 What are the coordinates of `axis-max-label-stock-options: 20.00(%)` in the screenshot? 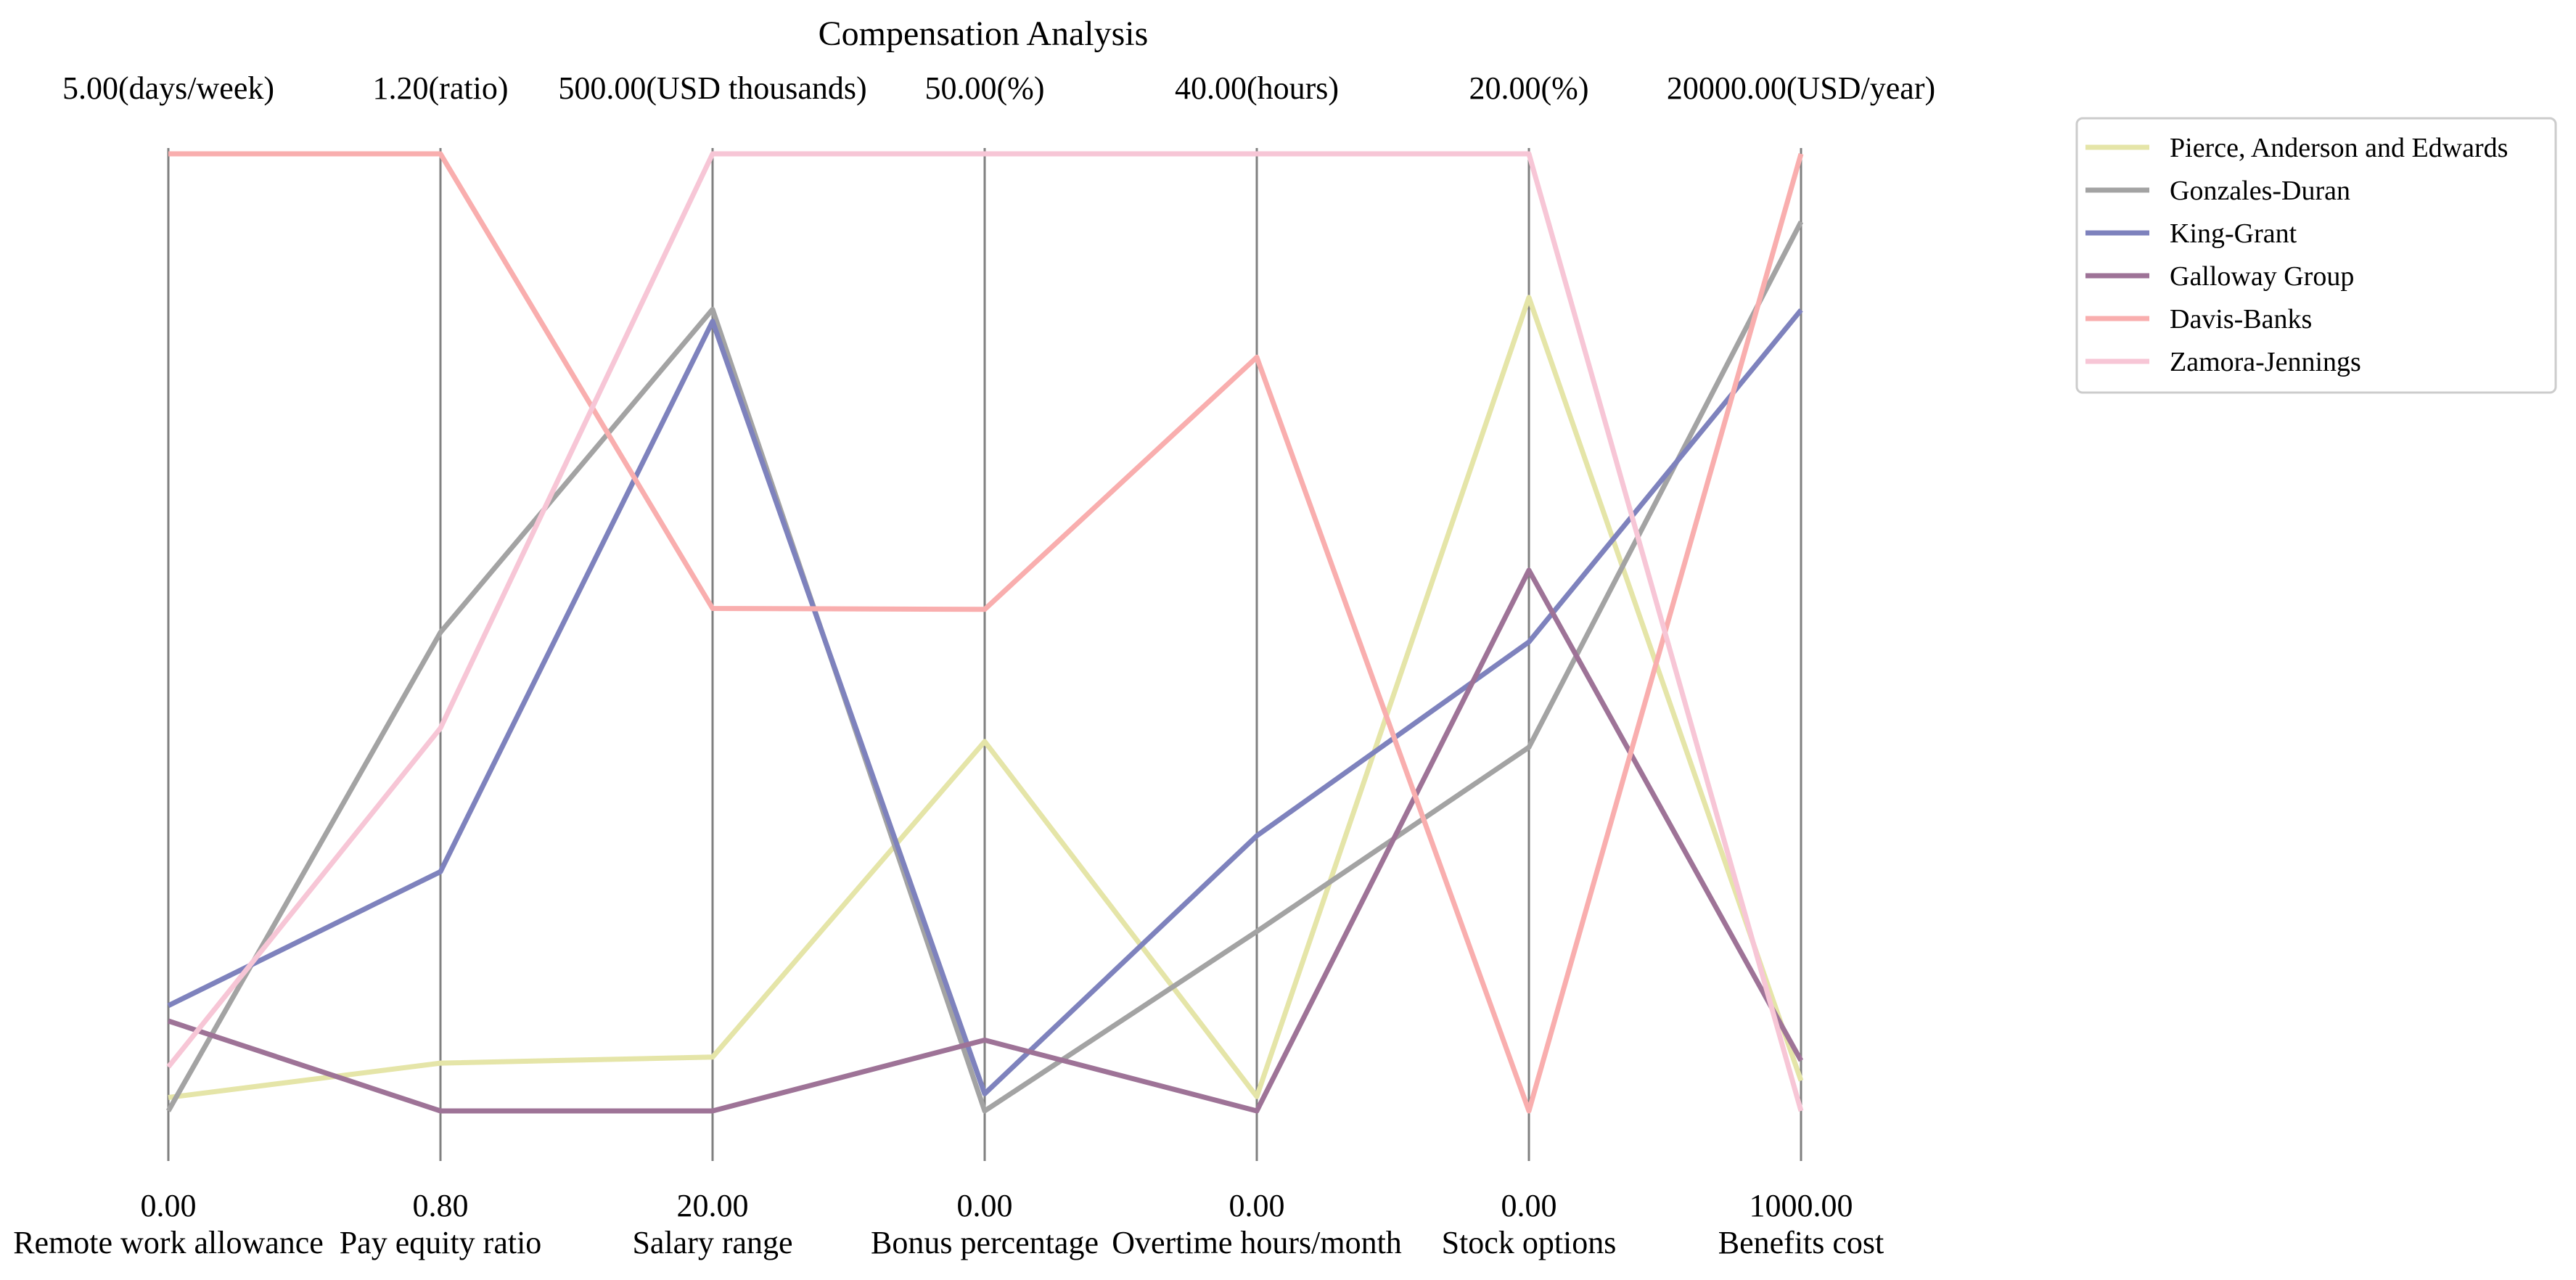 It's located at (1529, 88).